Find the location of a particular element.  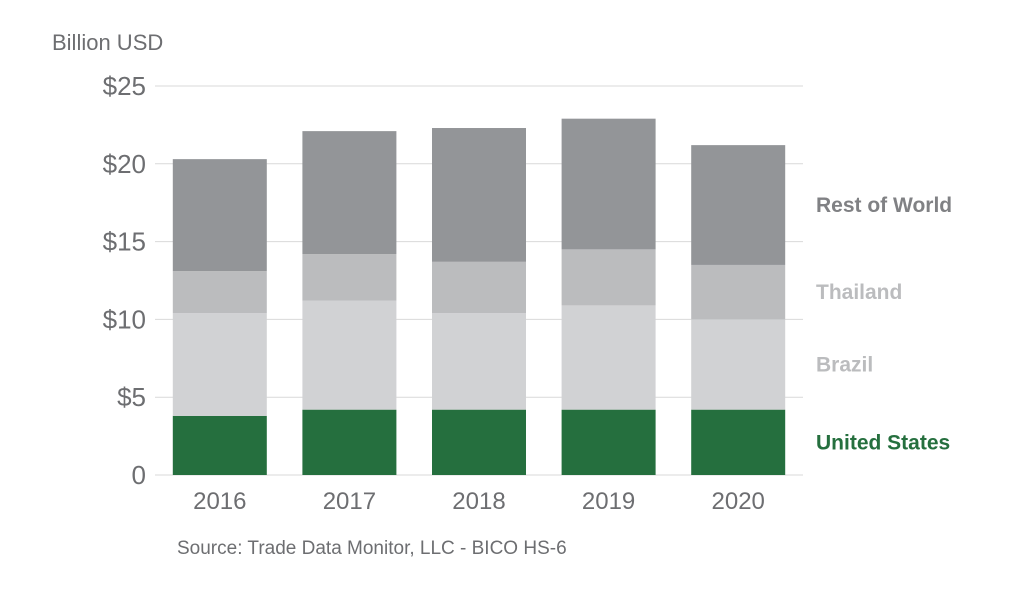

legend-label: Thailand is located at coordinates (859, 292).